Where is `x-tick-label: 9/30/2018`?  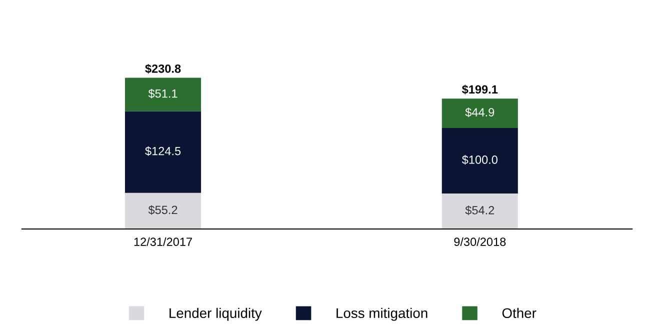 x-tick-label: 9/30/2018 is located at coordinates (480, 241).